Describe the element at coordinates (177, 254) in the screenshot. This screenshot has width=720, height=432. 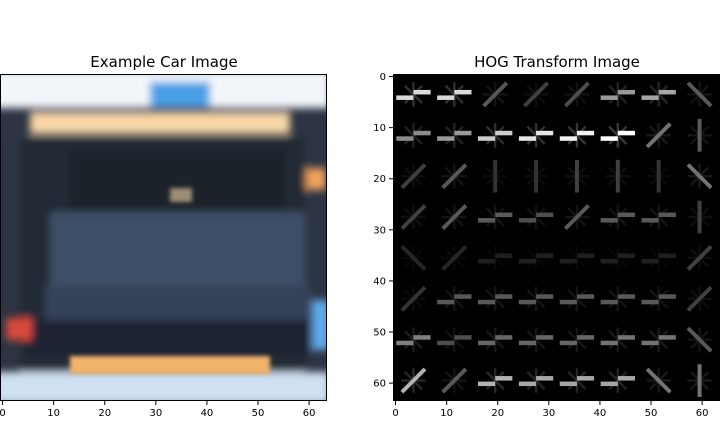
I see `body-panel` at that location.